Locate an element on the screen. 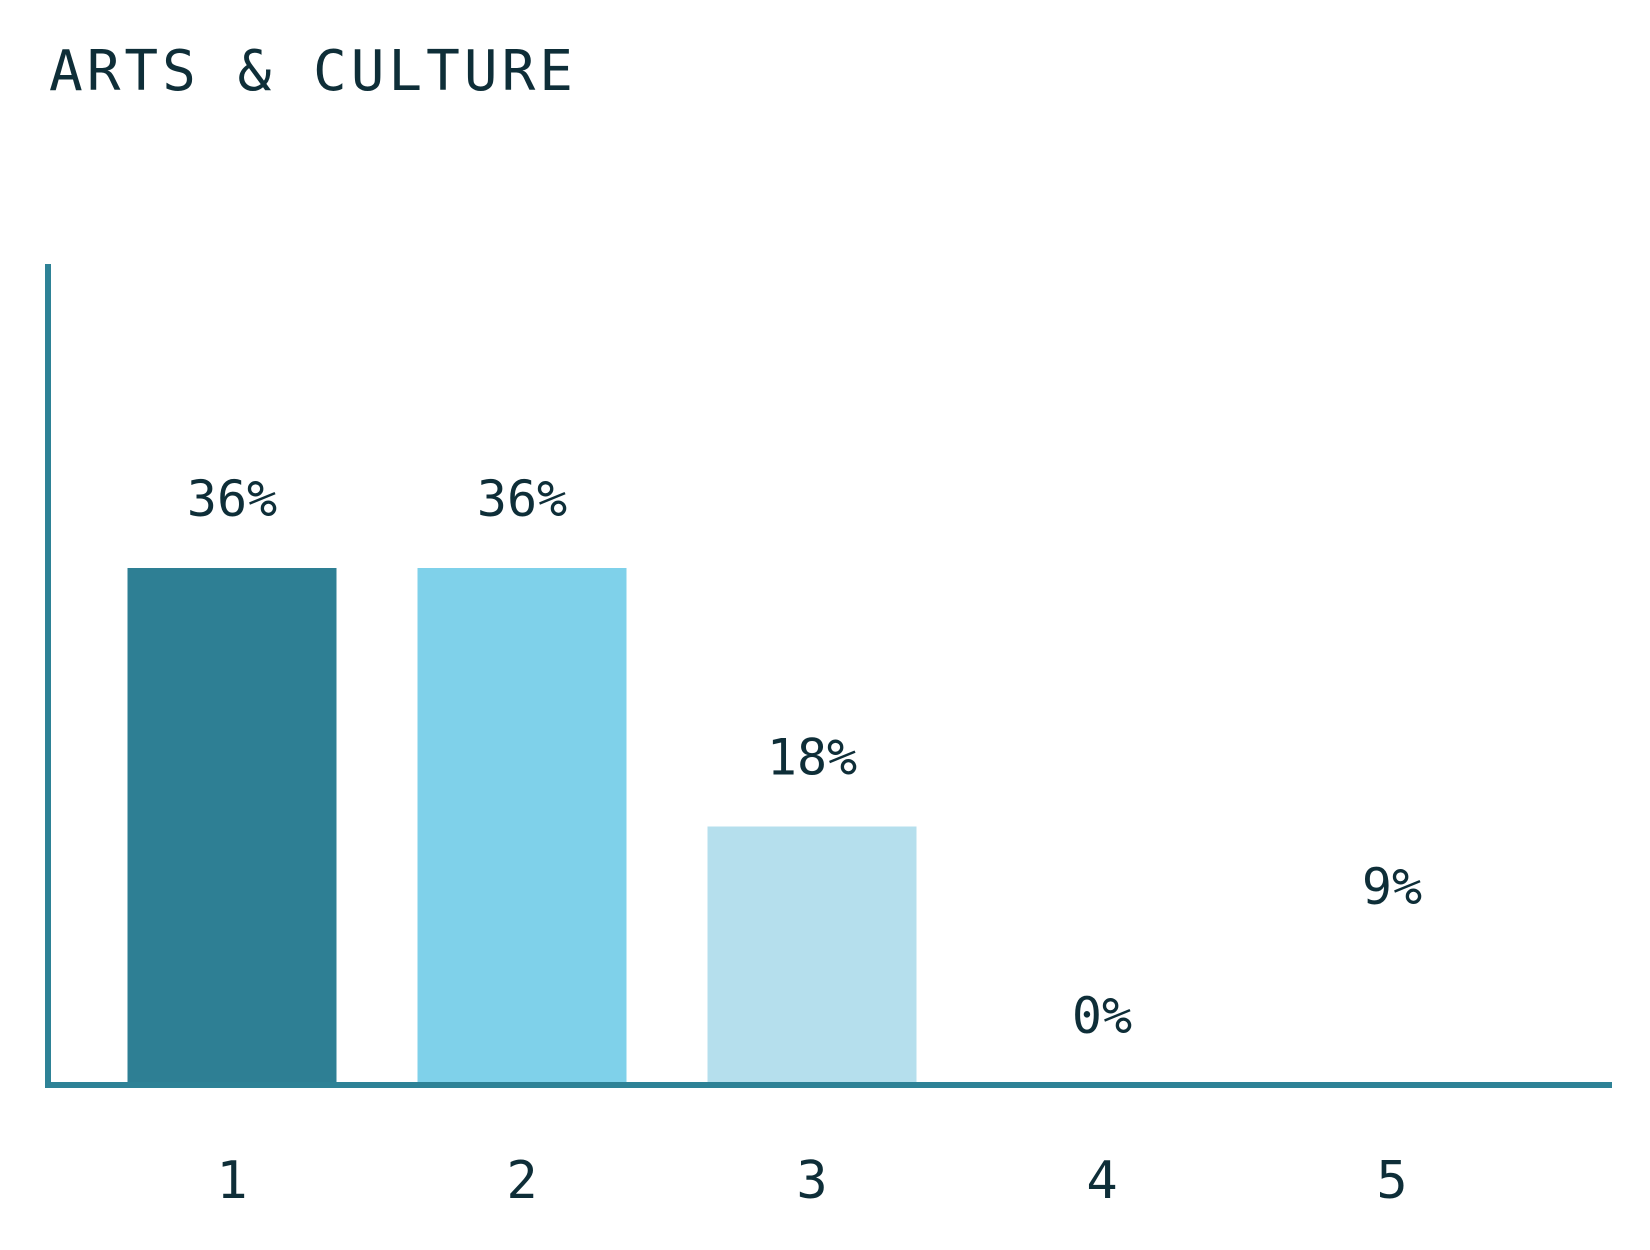 This screenshot has width=1650, height=1250. x-tick-label-5: 5 is located at coordinates (1391, 1181).